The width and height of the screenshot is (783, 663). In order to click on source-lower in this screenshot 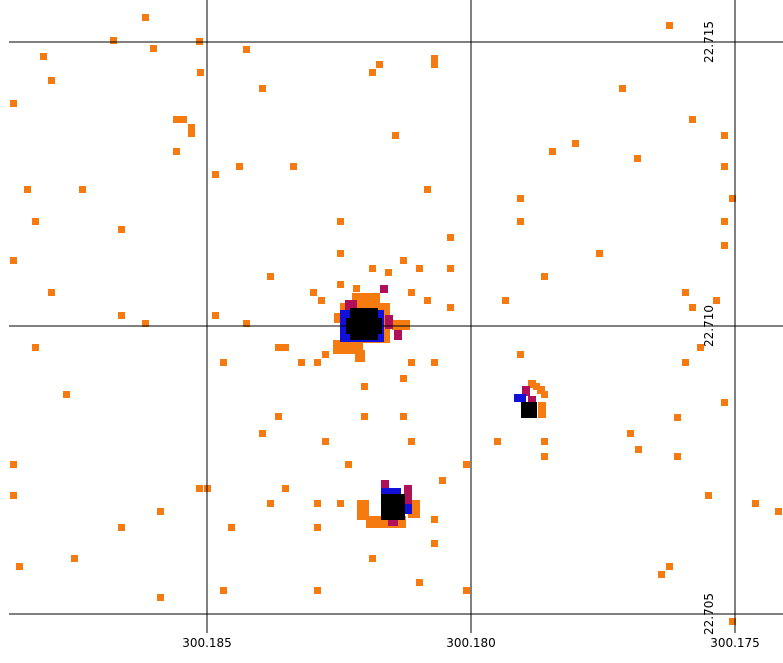, I will do `click(388, 504)`.